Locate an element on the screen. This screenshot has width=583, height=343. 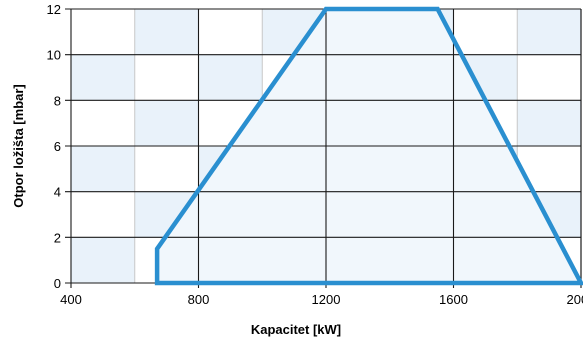
x-tick-label: 1600 is located at coordinates (453, 299).